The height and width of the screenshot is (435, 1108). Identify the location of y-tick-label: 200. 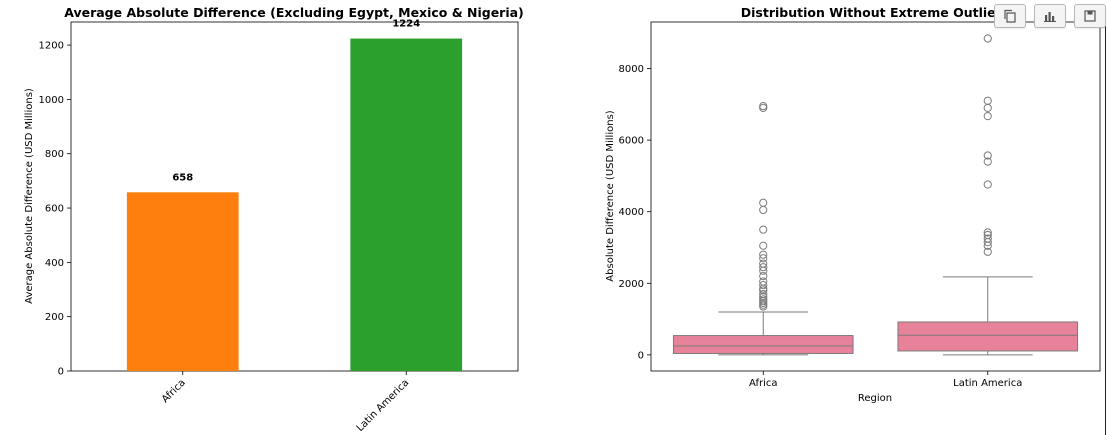
(54, 317).